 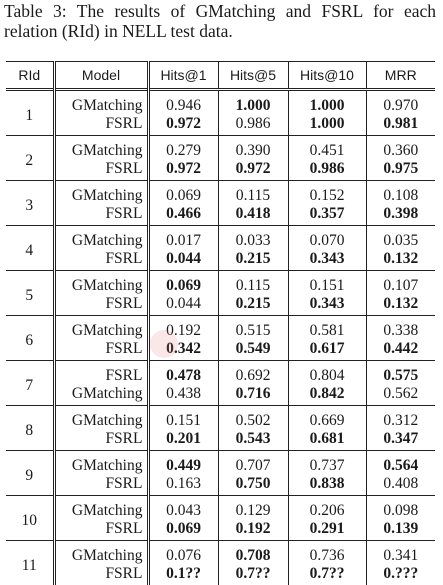 What do you see at coordinates (30, 428) in the screenshot?
I see `rid-cell: 8` at bounding box center [30, 428].